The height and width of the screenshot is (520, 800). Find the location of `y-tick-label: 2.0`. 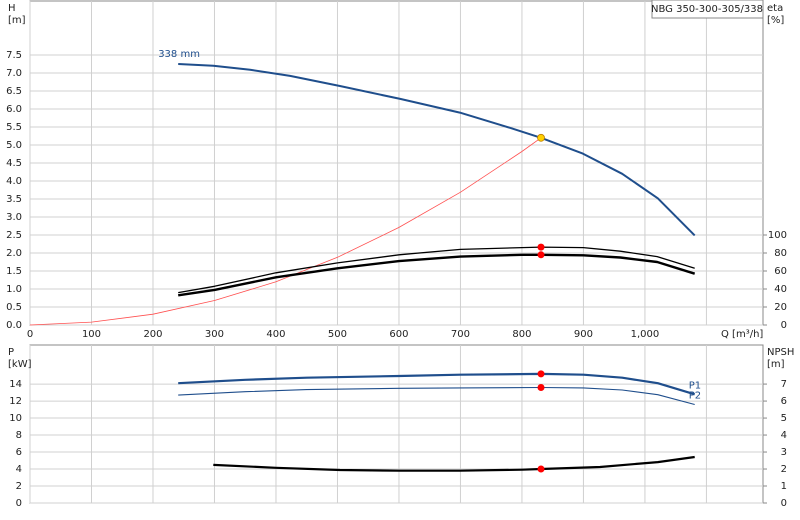

y-tick-label: 2.0 is located at coordinates (14, 253).